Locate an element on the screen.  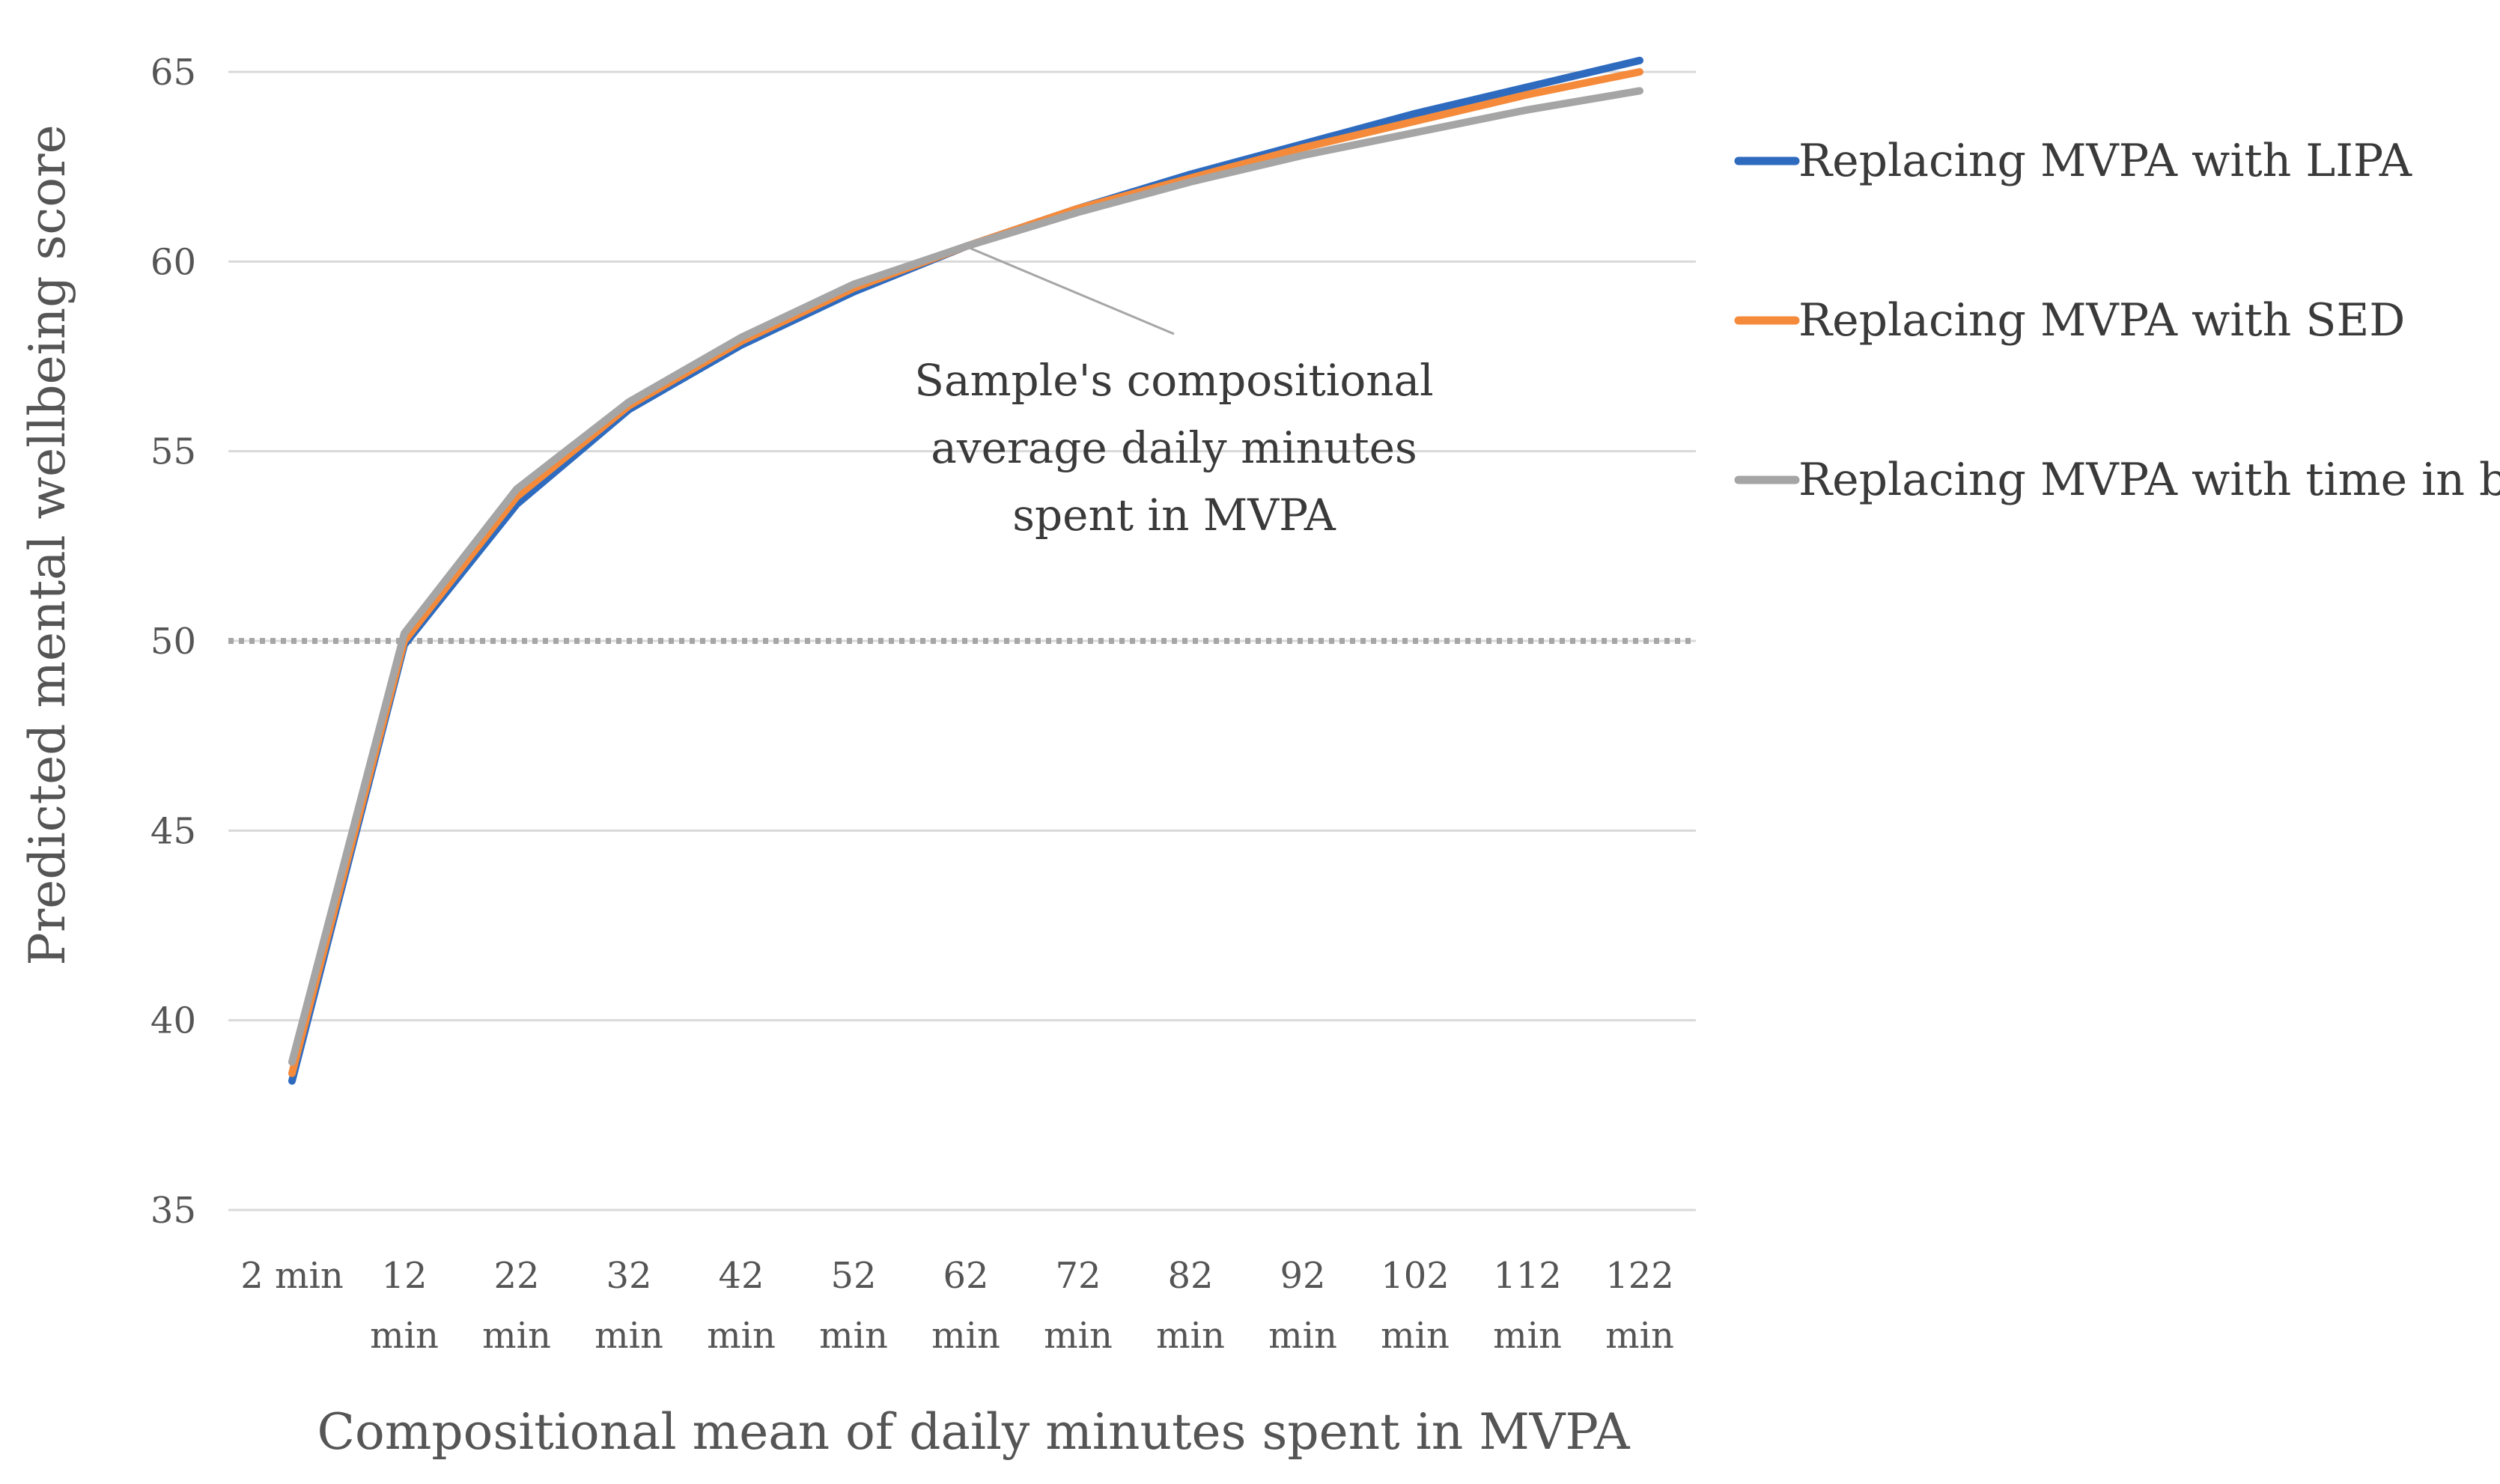
x-tick-label-line: 12 is located at coordinates (404, 1276).